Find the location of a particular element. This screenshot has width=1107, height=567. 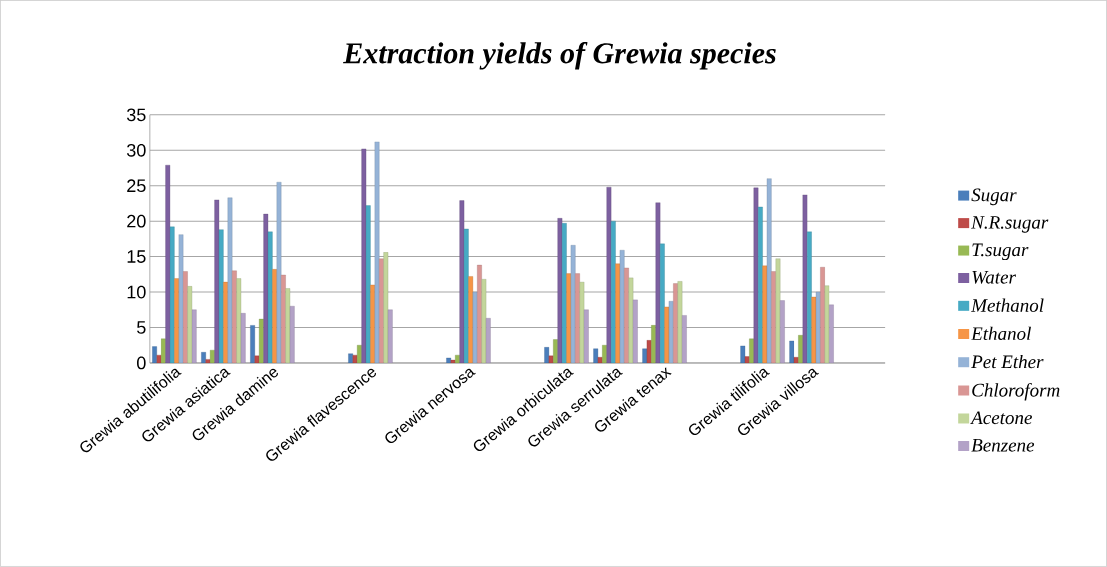

legend-label: Acetone is located at coordinates (1001, 418).